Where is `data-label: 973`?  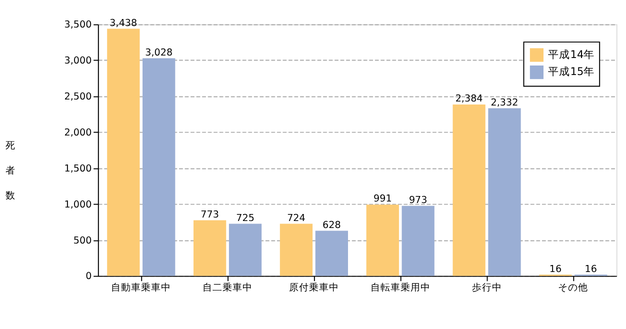 data-label: 973 is located at coordinates (418, 200).